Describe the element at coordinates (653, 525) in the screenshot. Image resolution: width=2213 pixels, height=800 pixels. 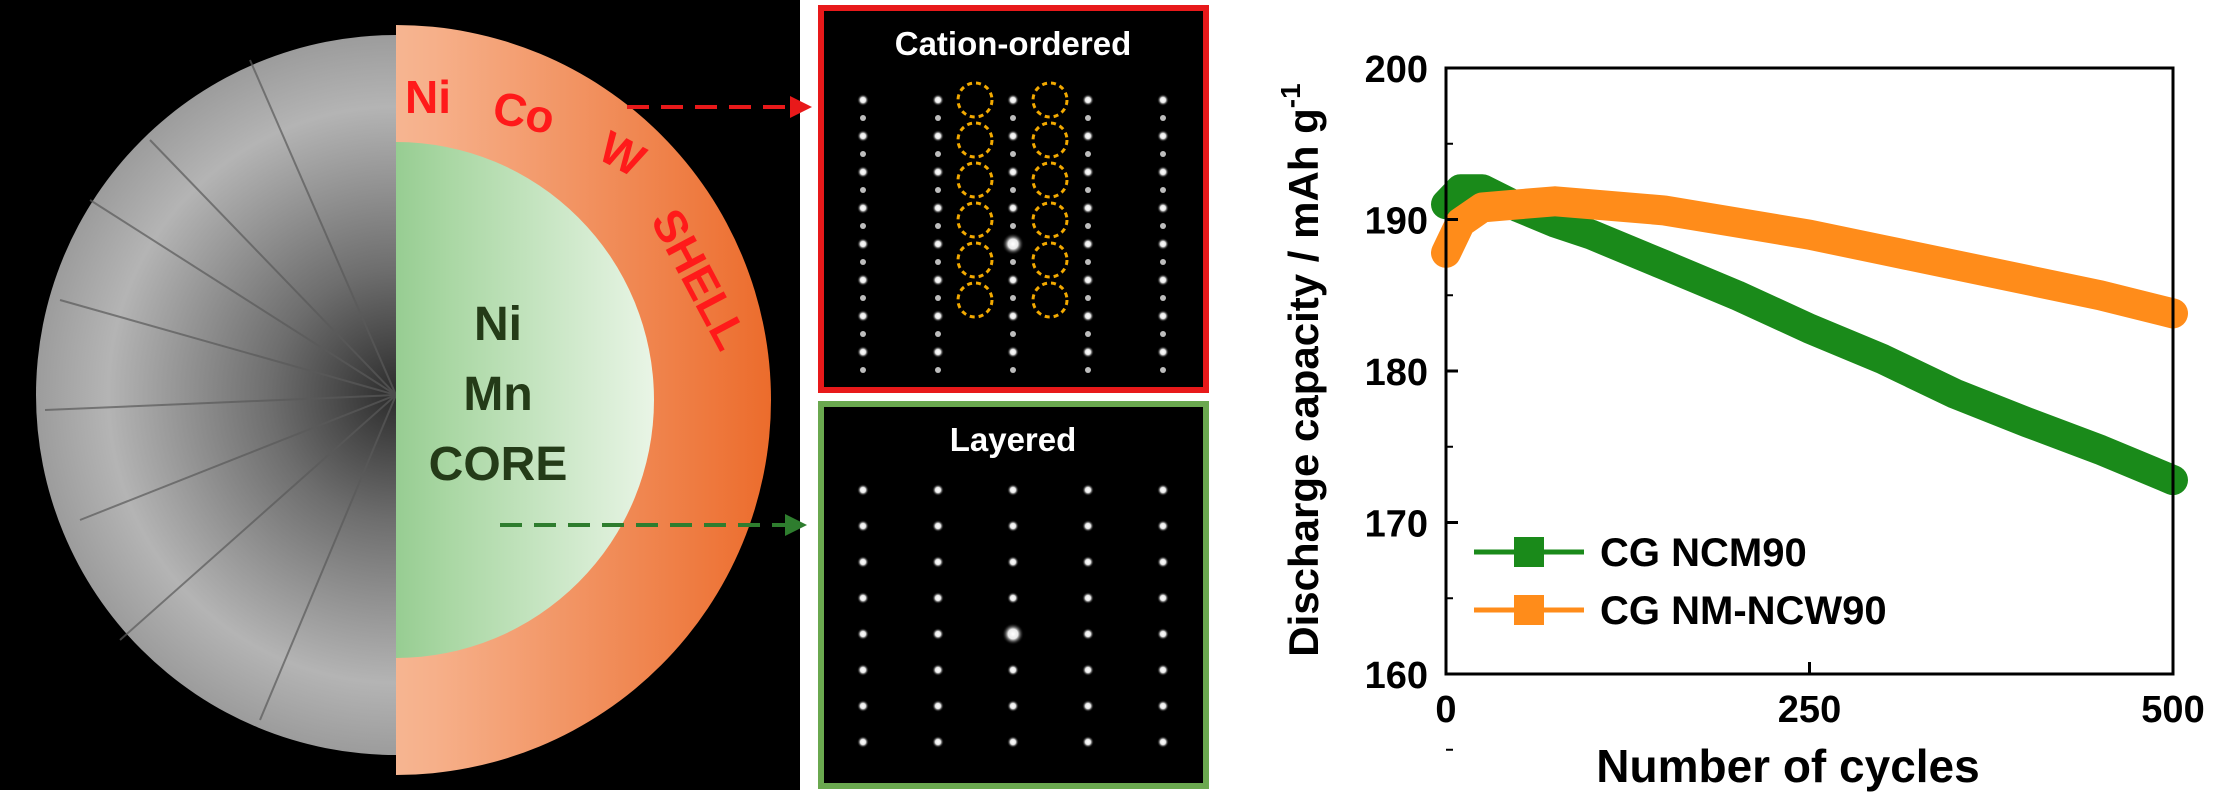
I see `core-arrow` at that location.